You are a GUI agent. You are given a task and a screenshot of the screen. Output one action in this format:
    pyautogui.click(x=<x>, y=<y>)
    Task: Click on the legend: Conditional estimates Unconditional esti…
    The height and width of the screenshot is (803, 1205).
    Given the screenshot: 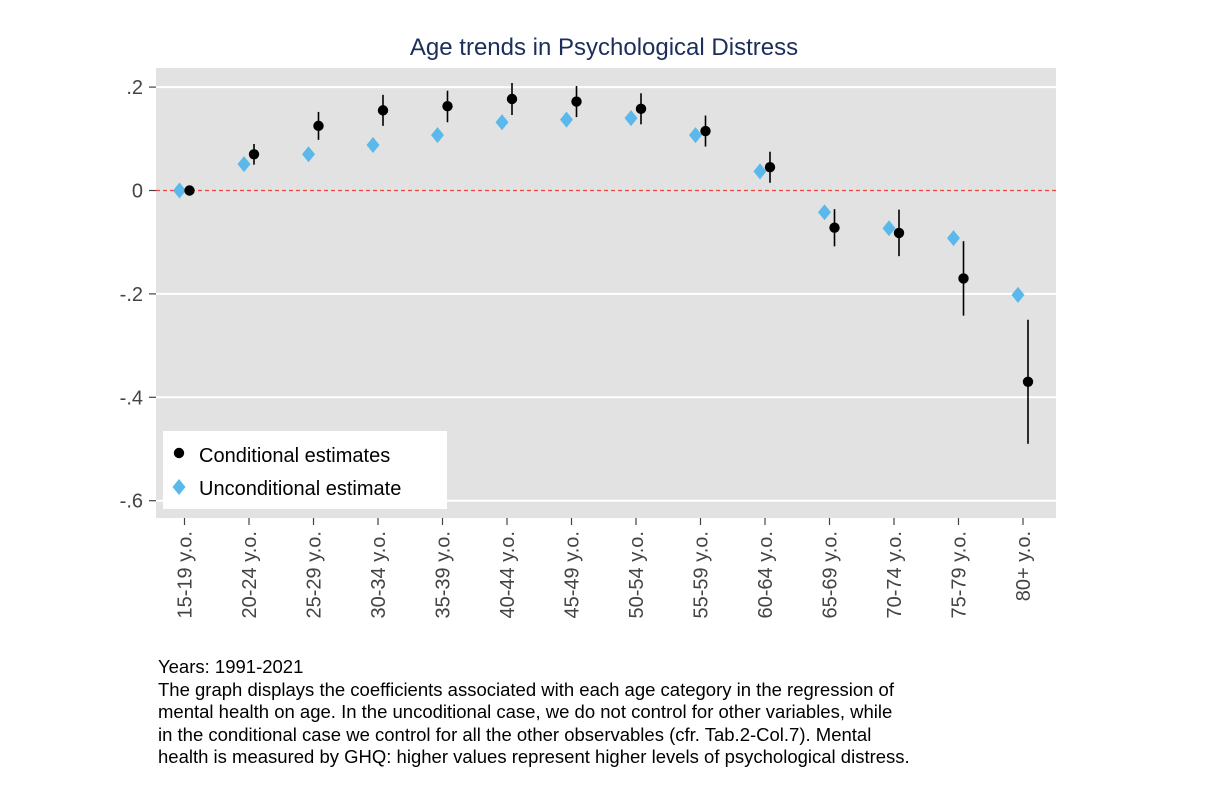 What is the action you would take?
    pyautogui.click(x=305, y=470)
    